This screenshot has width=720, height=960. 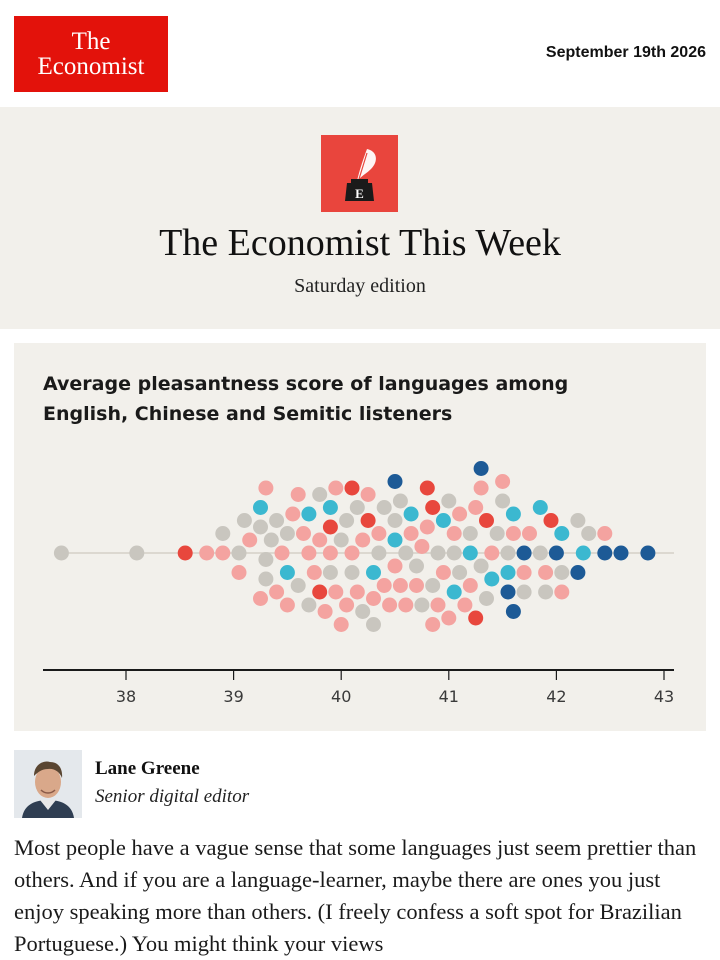 What do you see at coordinates (91, 41) in the screenshot?
I see `logo-line-1: The` at bounding box center [91, 41].